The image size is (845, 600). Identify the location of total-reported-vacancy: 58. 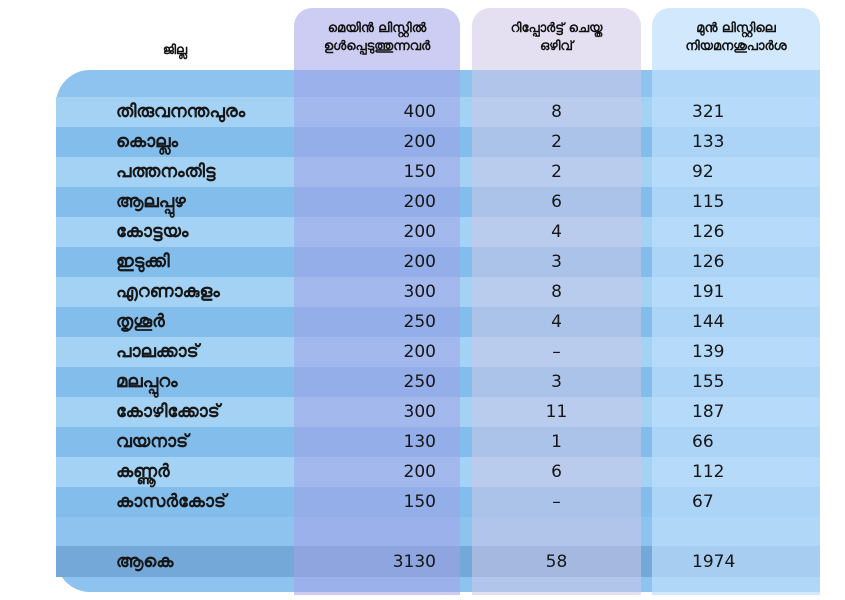
(556, 562).